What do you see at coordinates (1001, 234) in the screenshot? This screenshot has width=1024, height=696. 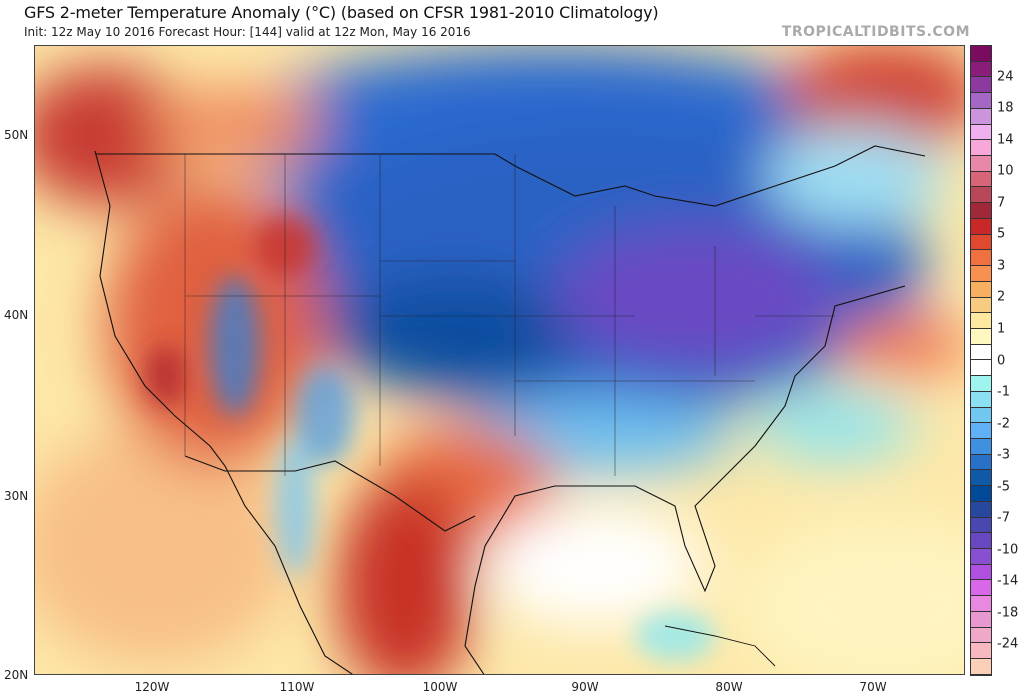 I see `colorbar-label: 5` at bounding box center [1001, 234].